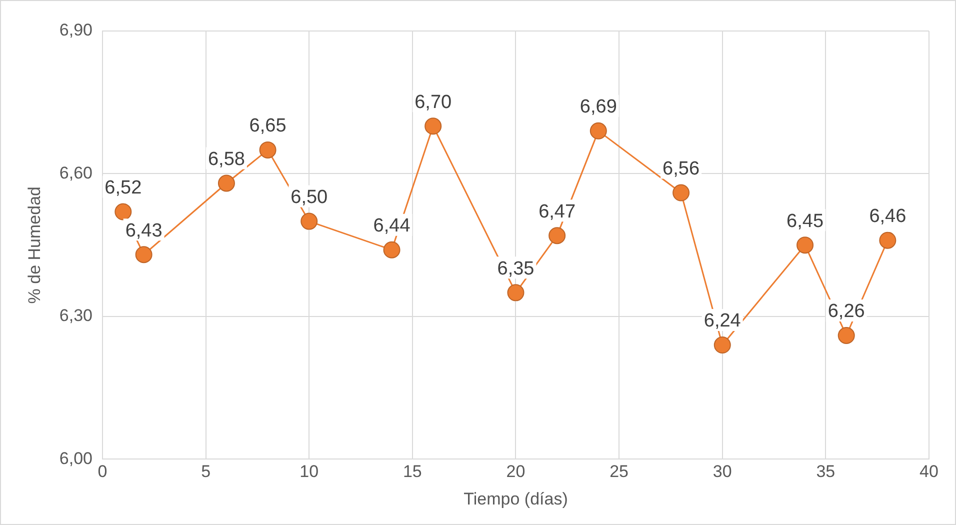 The height and width of the screenshot is (525, 956). What do you see at coordinates (34, 245) in the screenshot?
I see `y-axis-title: % de Humedad` at bounding box center [34, 245].